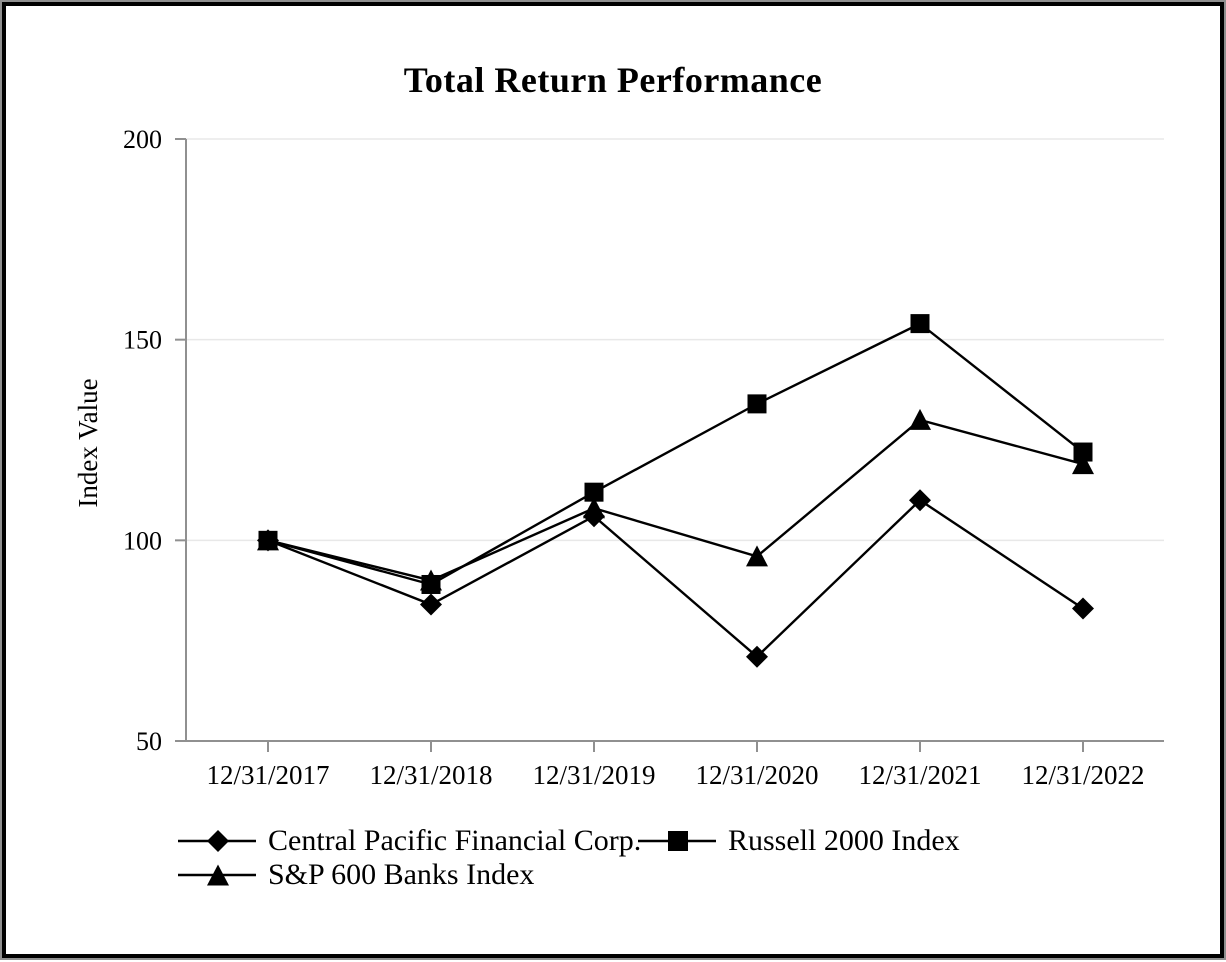 The width and height of the screenshot is (1226, 962). Describe the element at coordinates (1082, 775) in the screenshot. I see `x-tick-label: 12/31/2022` at that location.